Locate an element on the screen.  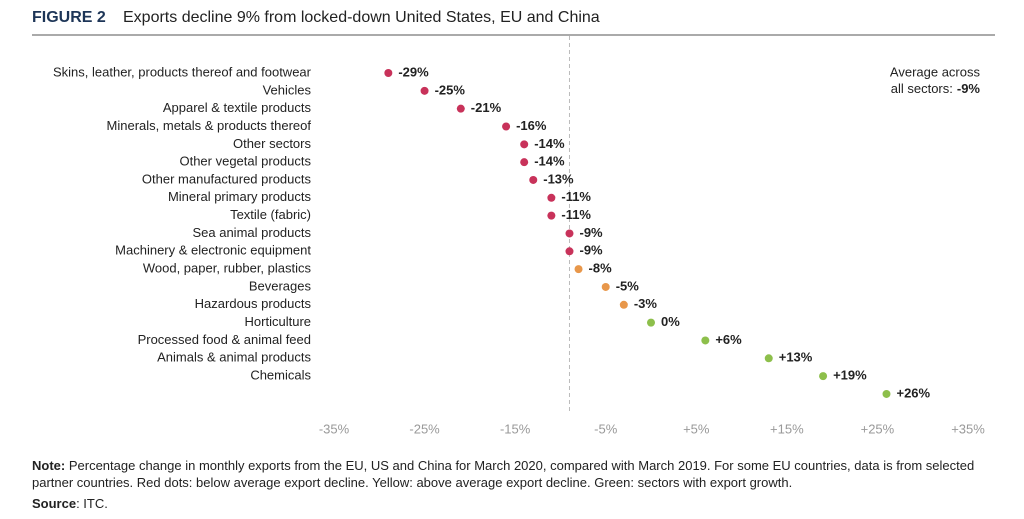
x-tick-label: -5% is located at coordinates (606, 428).